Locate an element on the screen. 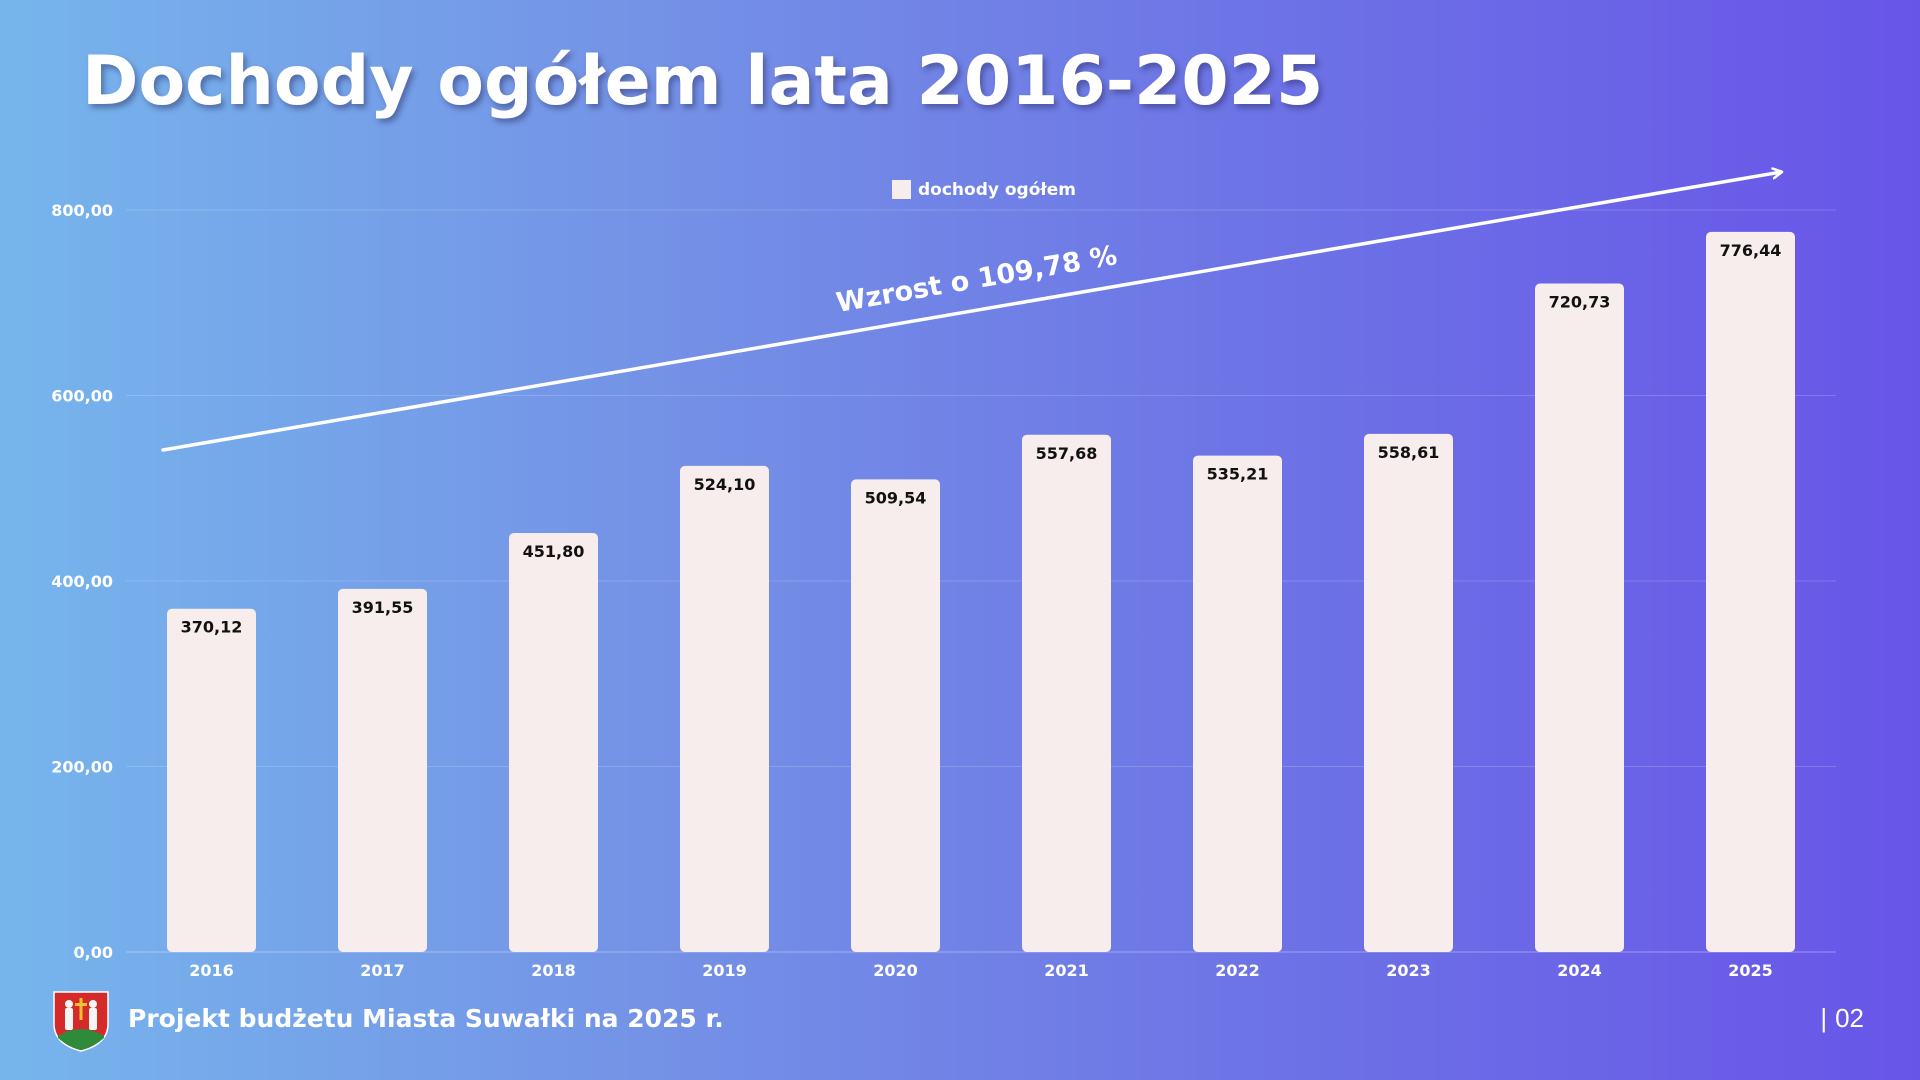 The image size is (1920, 1080). bar-2024 is located at coordinates (1579, 617).